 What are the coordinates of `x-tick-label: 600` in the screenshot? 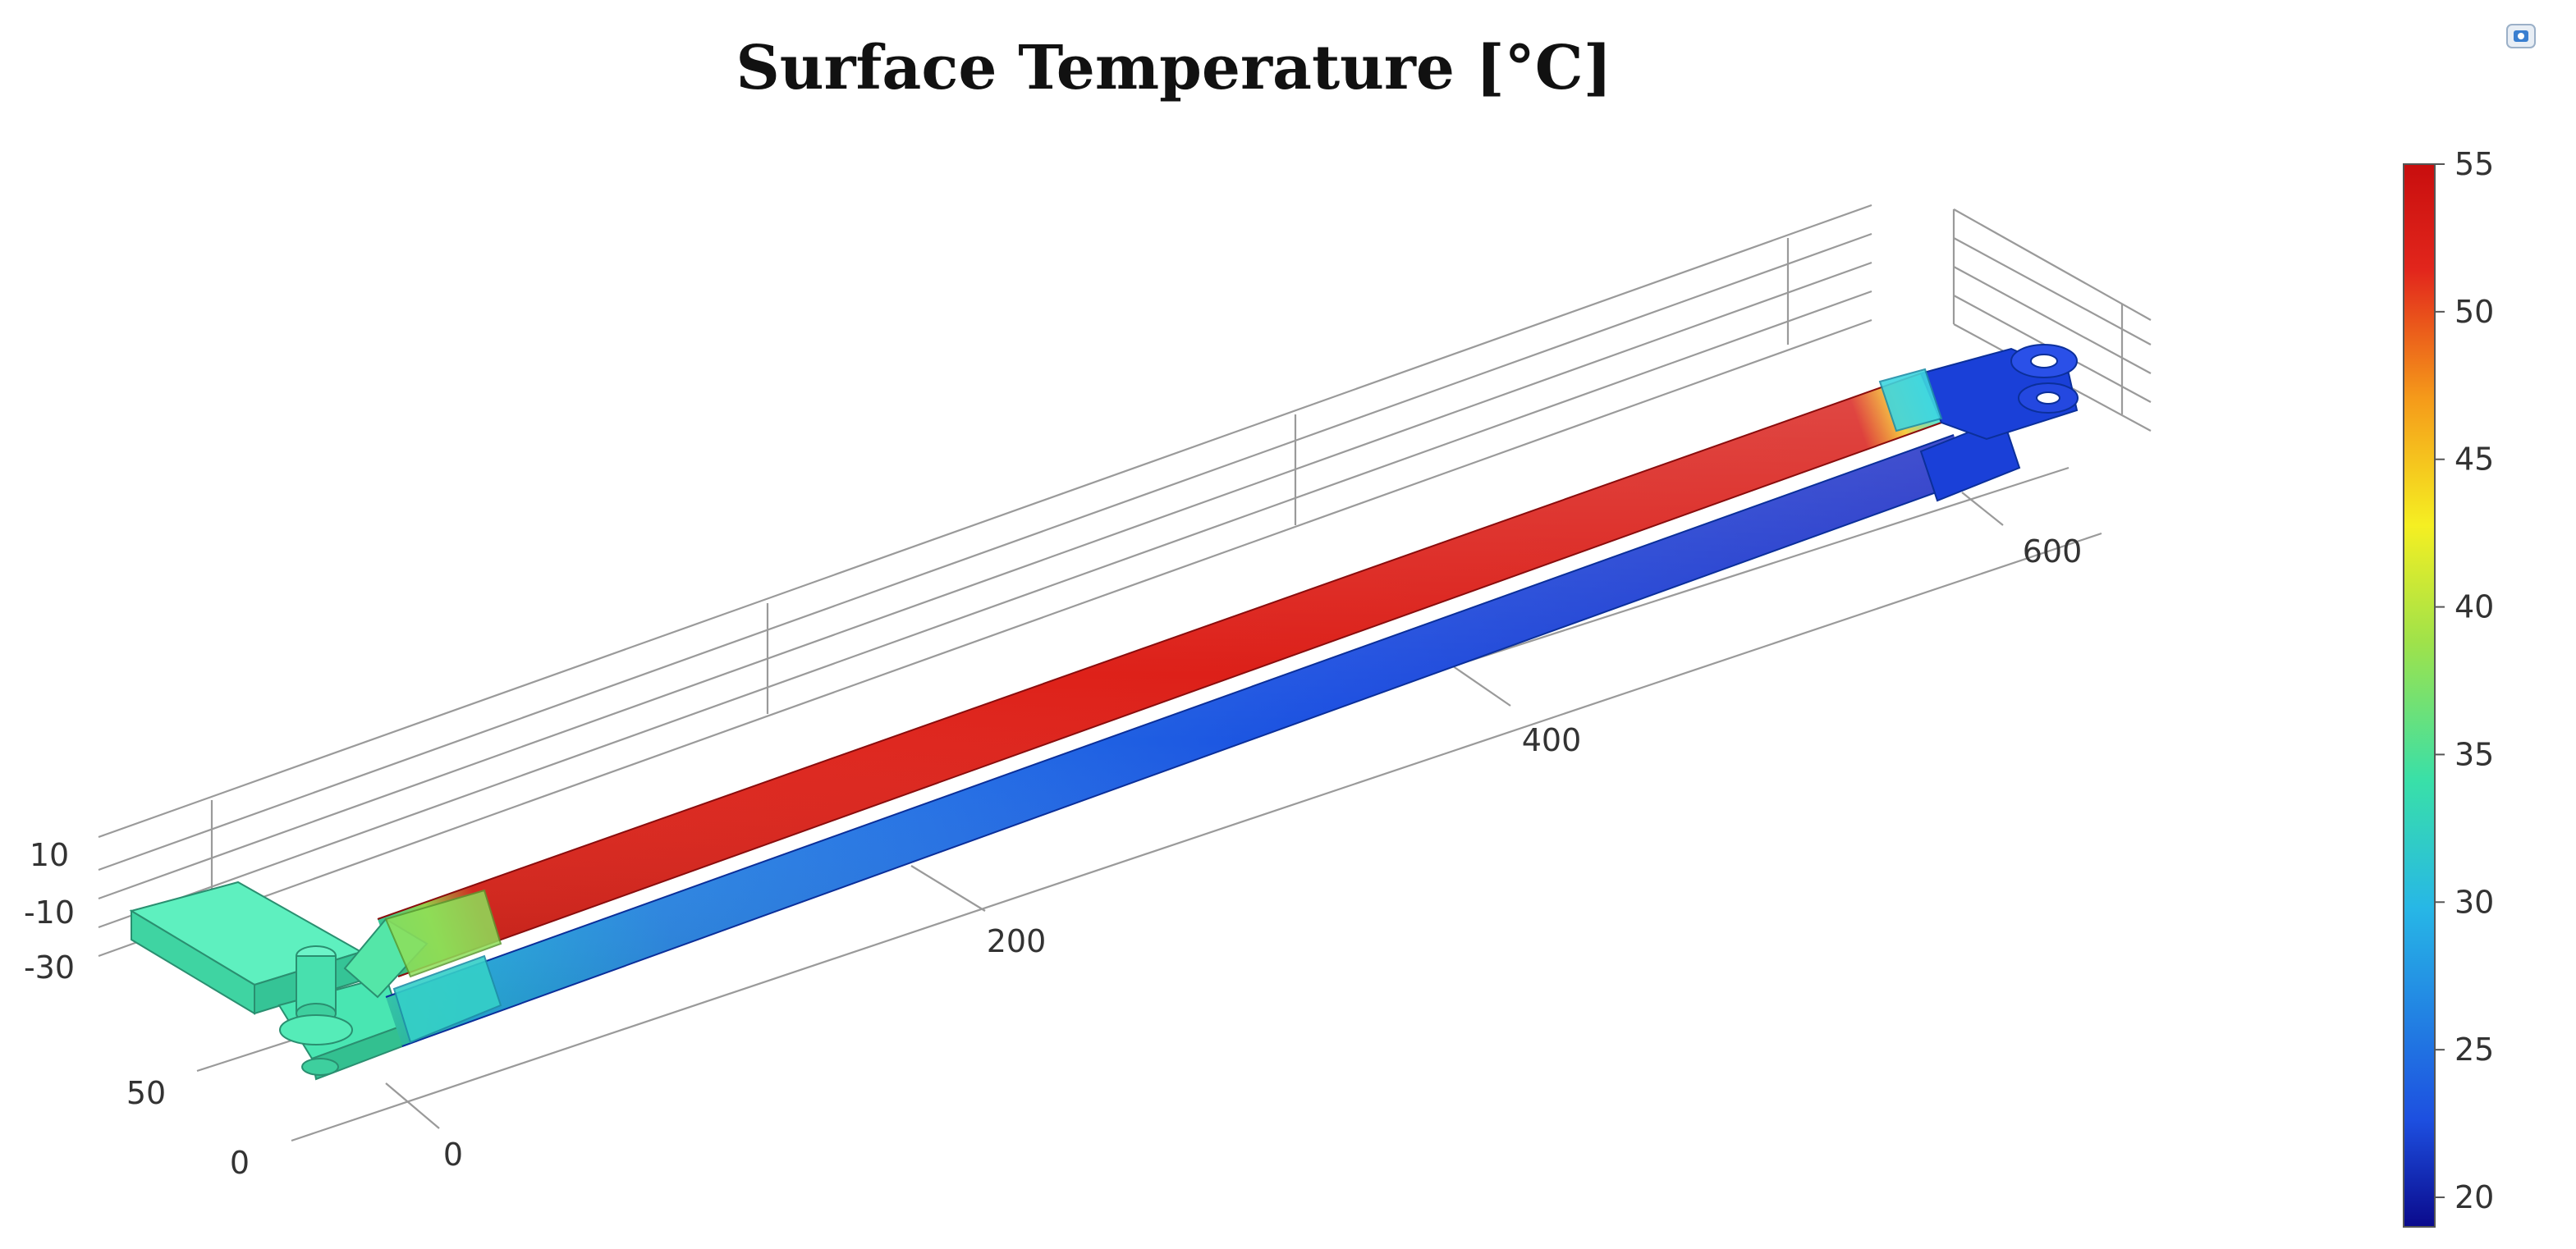 It's located at (2053, 551).